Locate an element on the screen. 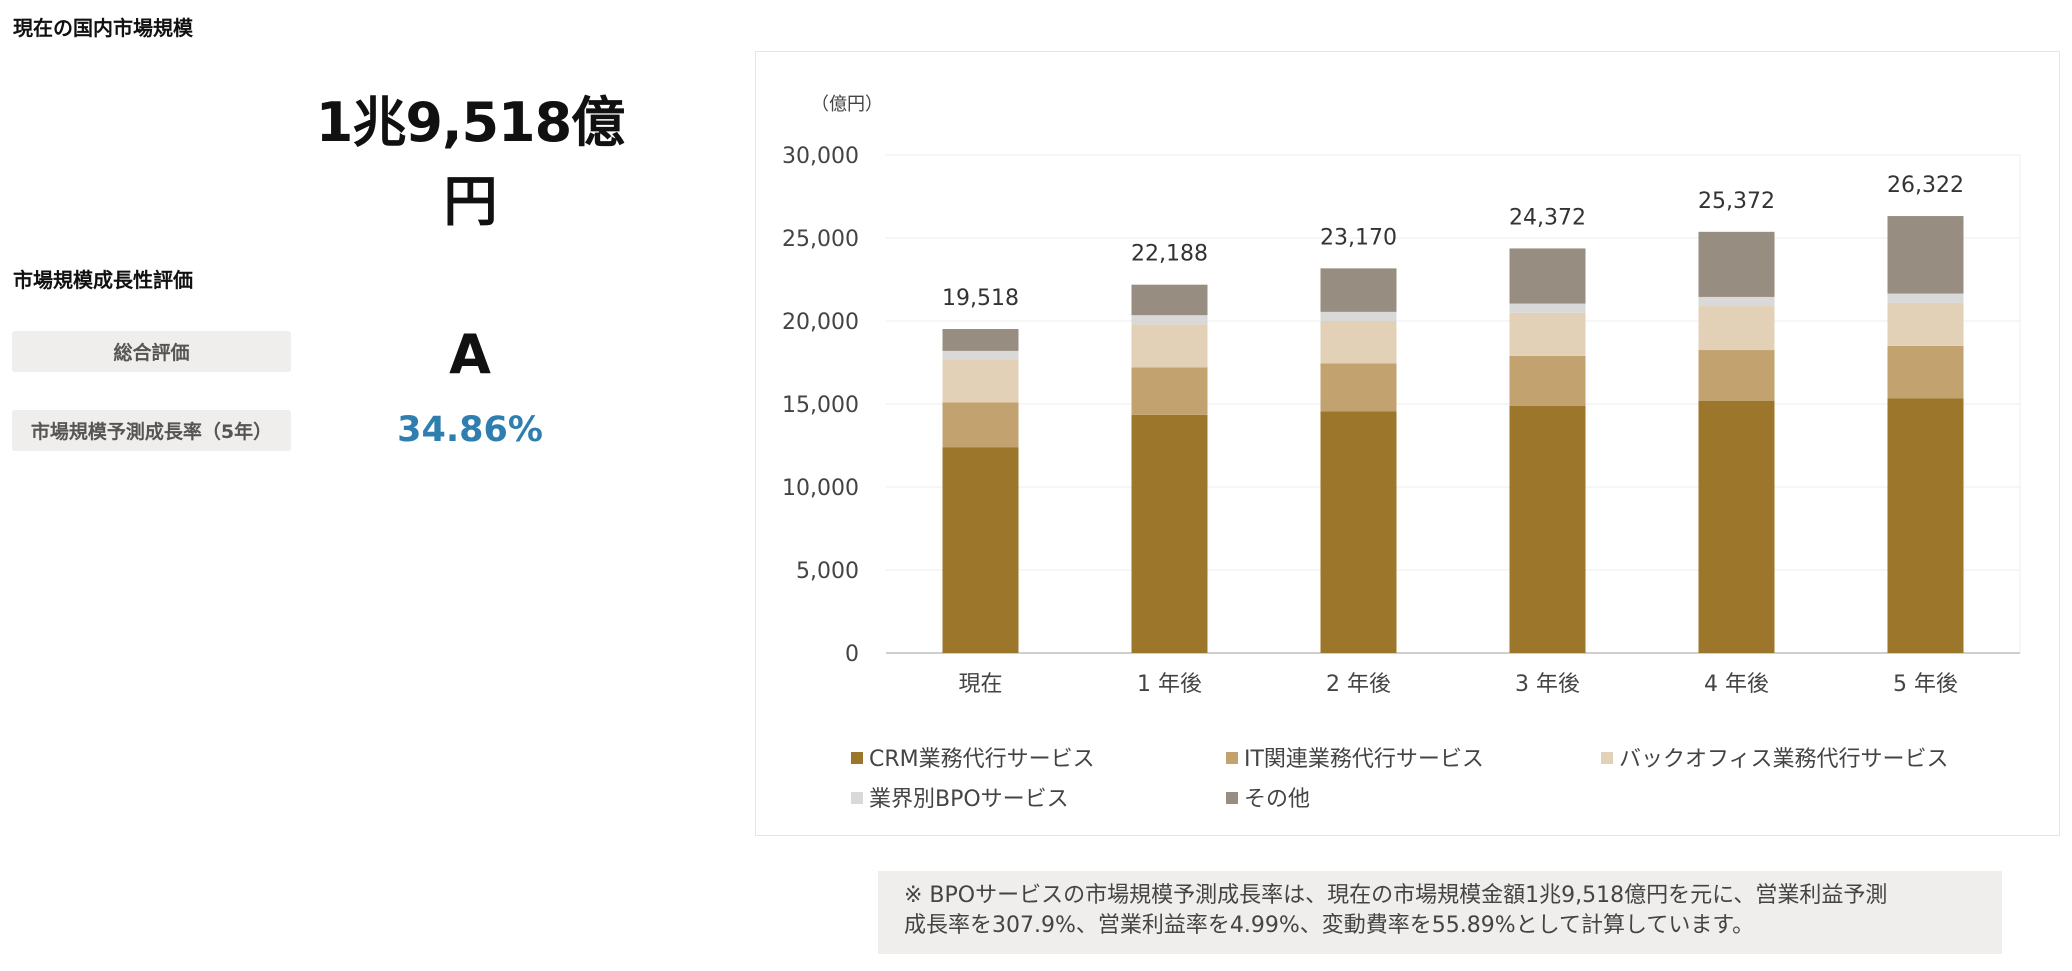 The width and height of the screenshot is (2072, 971). y-tick-label: 20,000 is located at coordinates (820, 322).